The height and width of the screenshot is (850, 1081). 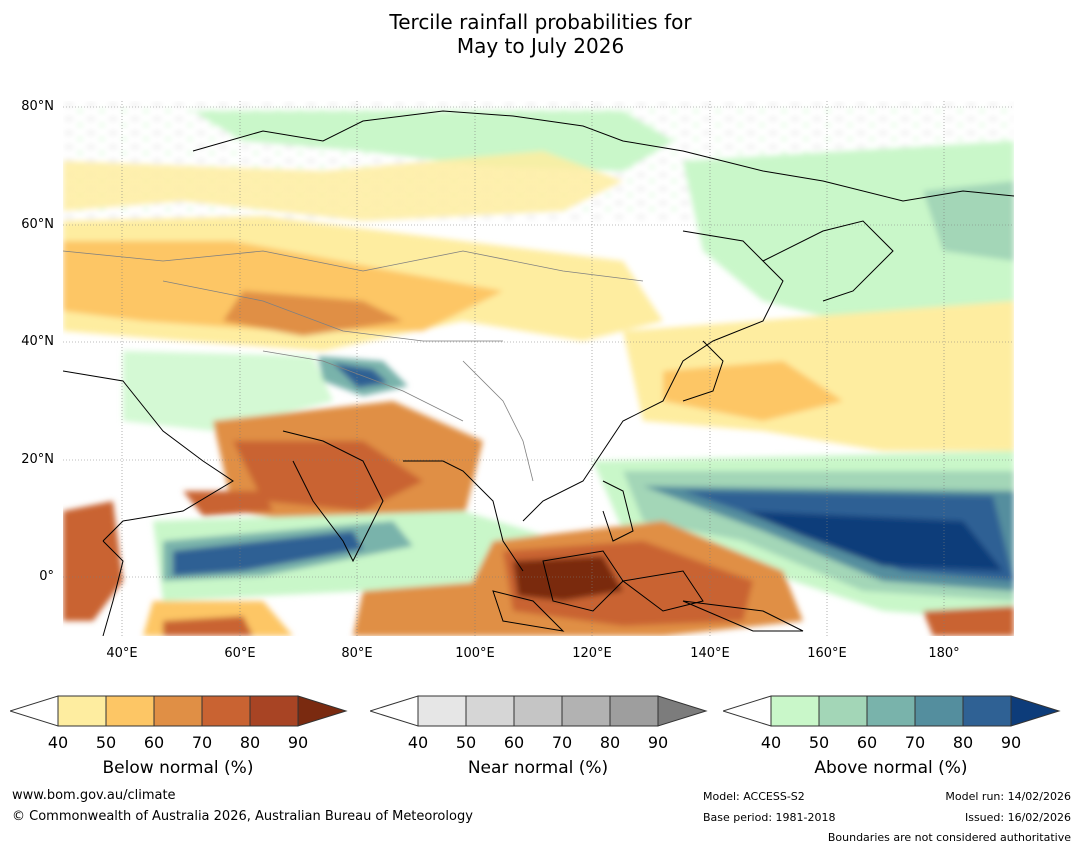 I want to click on above-normal-label: Above normal (%), so click(x=891, y=768).